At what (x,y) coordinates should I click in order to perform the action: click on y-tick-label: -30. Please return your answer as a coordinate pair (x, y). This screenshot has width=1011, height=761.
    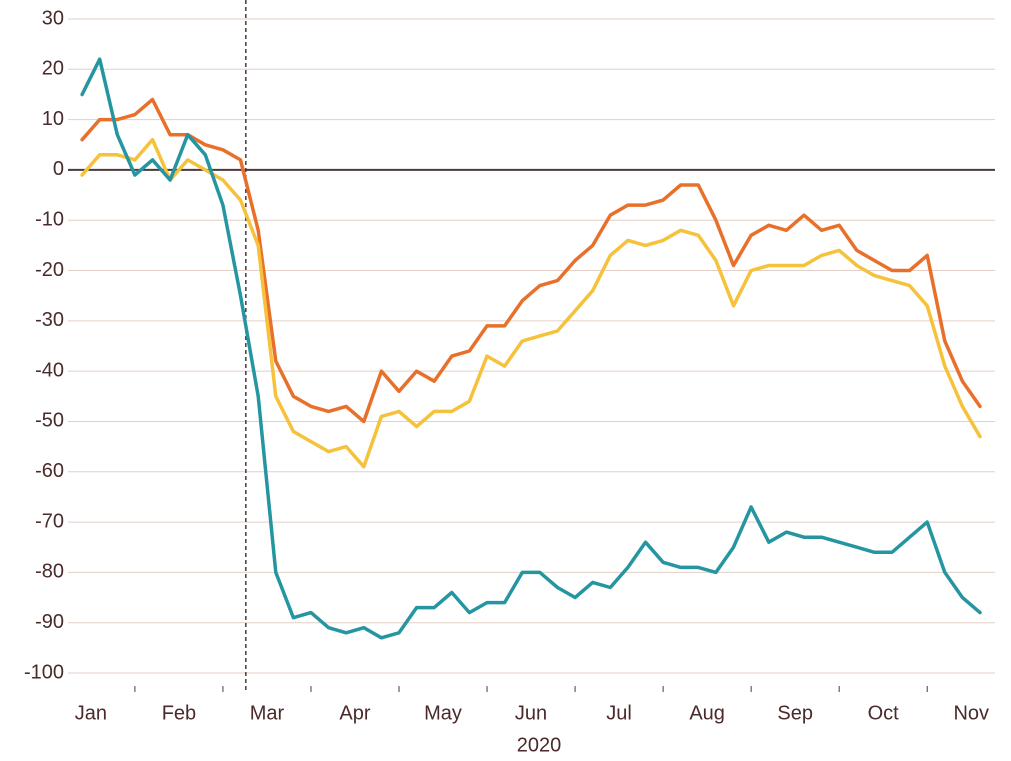
    Looking at the image, I should click on (49, 320).